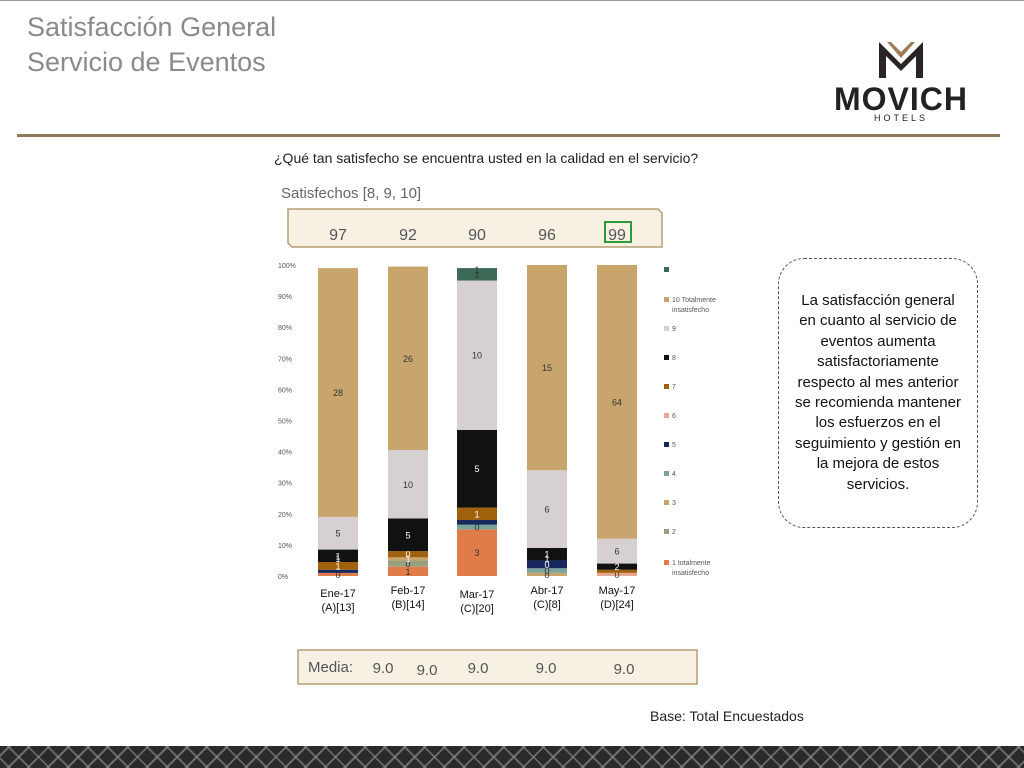 The height and width of the screenshot is (768, 1024). What do you see at coordinates (285, 328) in the screenshot?
I see `y-tick-label: 80%` at bounding box center [285, 328].